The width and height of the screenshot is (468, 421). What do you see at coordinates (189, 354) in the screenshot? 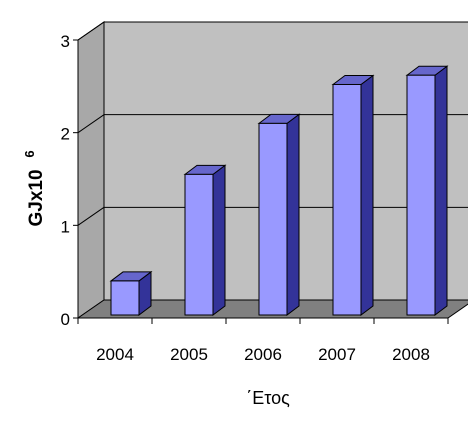
I see `x-tick-label-2005: 2005` at bounding box center [189, 354].